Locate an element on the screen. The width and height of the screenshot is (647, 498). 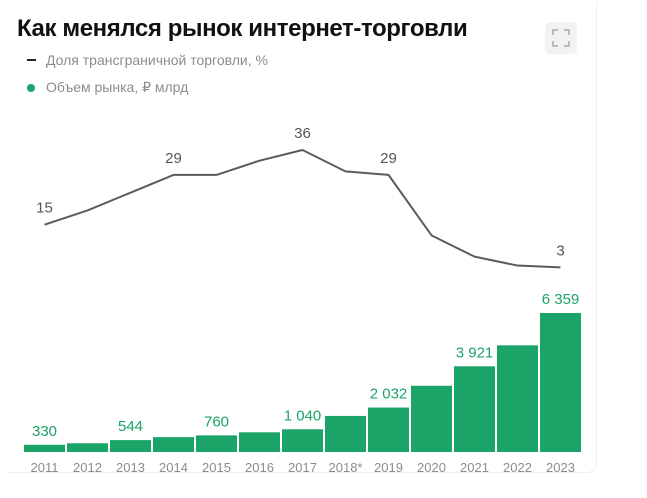
x-tick-label: 2017 is located at coordinates (302, 467).